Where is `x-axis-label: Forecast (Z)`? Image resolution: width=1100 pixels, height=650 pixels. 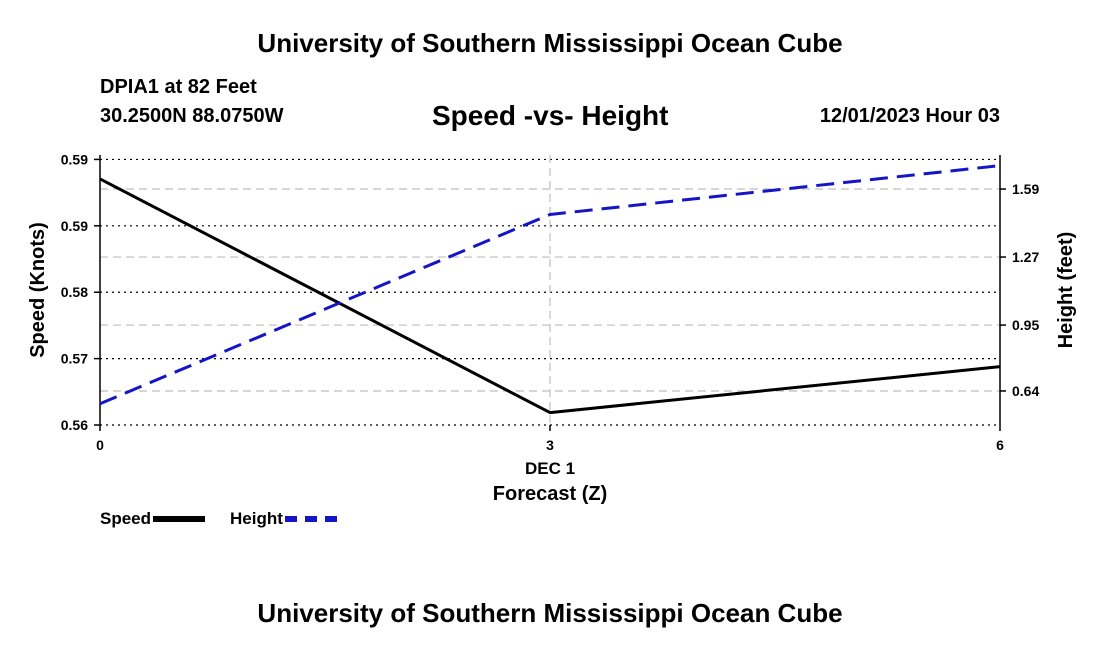 x-axis-label: Forecast (Z) is located at coordinates (550, 494).